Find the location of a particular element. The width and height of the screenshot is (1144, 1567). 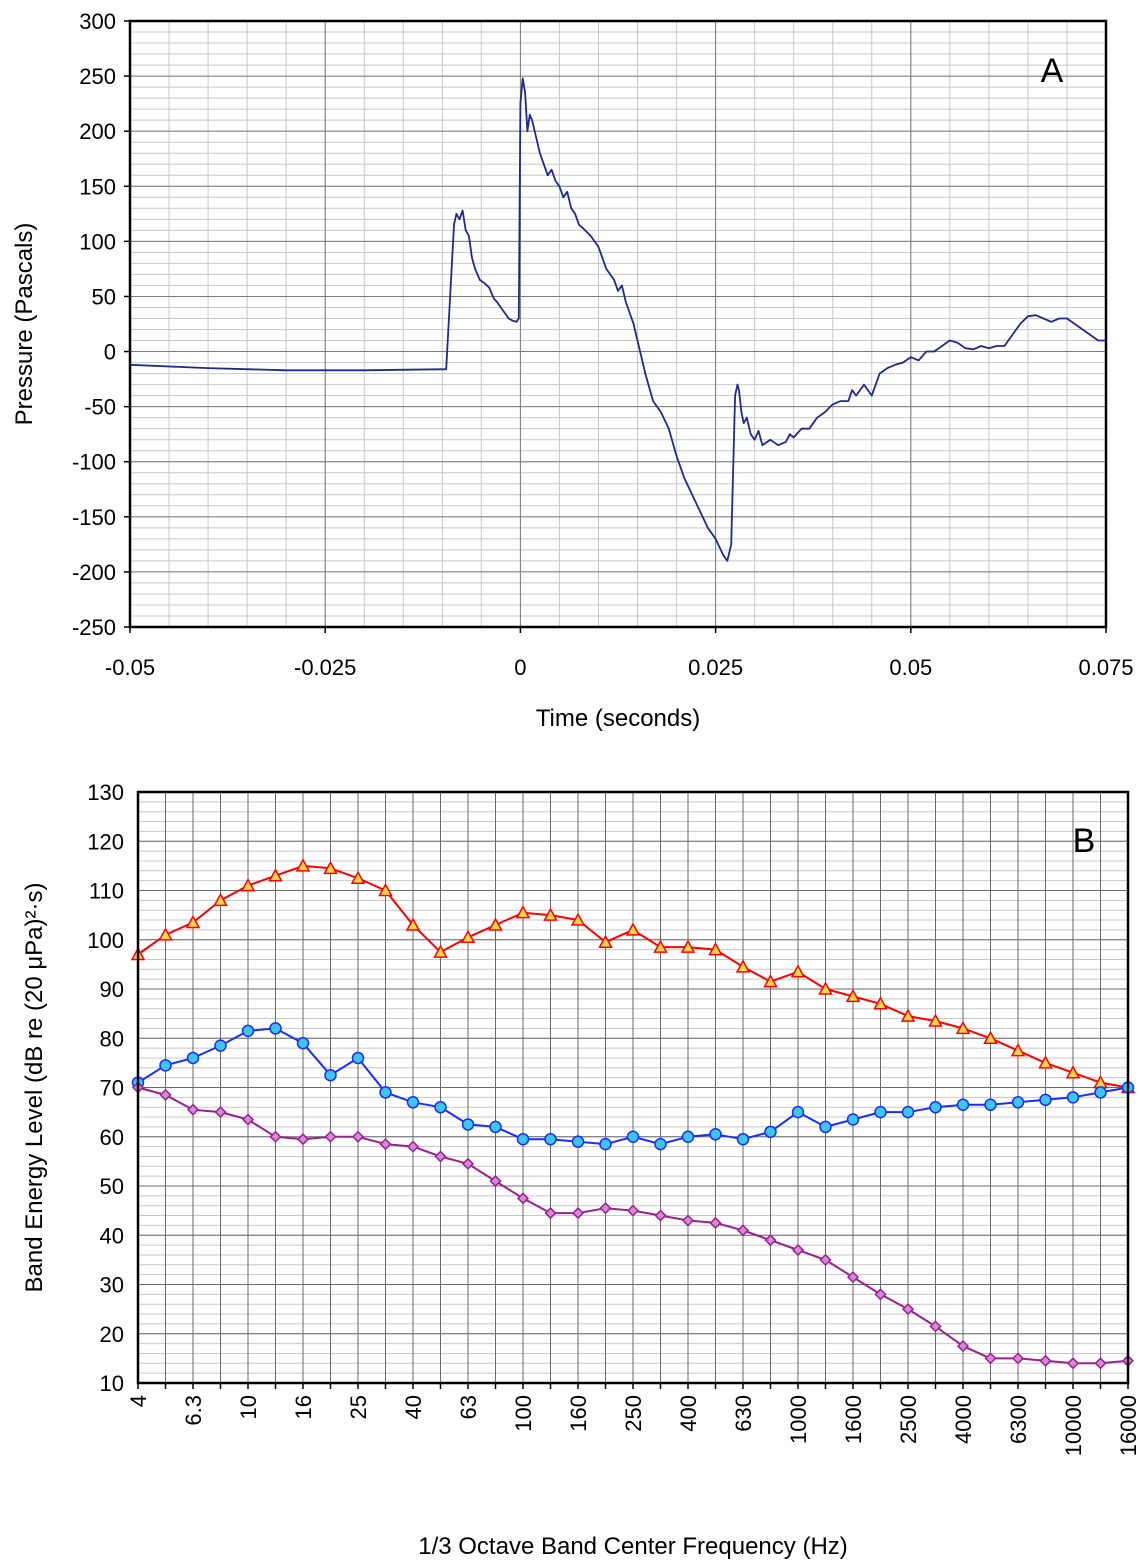

x-tick-label: 4 is located at coordinates (138, 1401).